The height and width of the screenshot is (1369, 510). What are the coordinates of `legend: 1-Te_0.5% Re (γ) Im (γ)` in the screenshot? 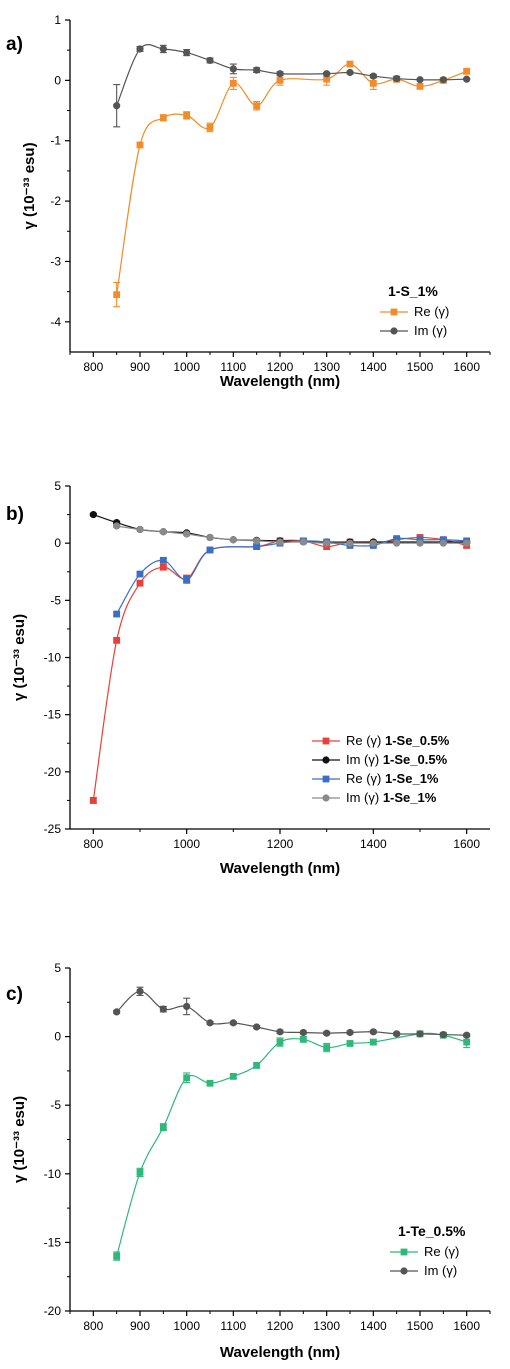 It's located at (428, 1250).